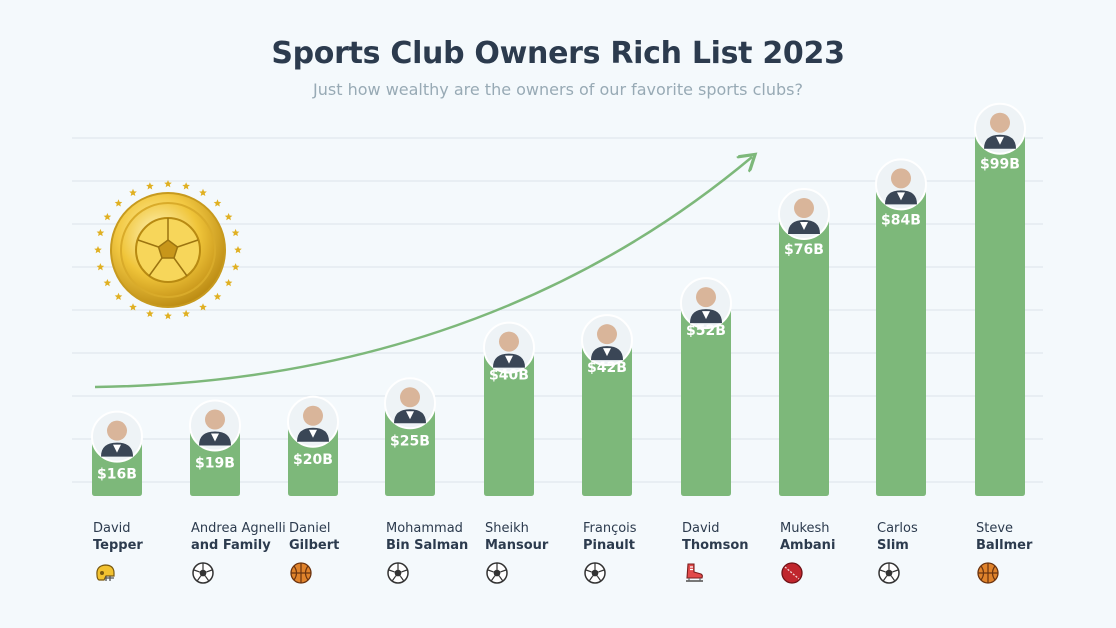 This screenshot has height=628, width=1116. What do you see at coordinates (706, 331) in the screenshot?
I see `bar-value-label: $52B` at bounding box center [706, 331].